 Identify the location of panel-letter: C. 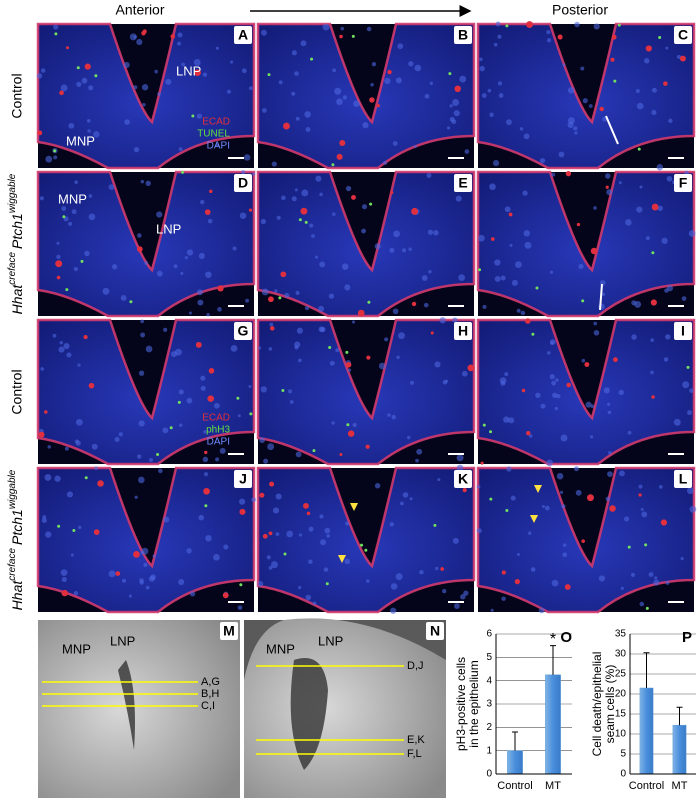
(683, 35).